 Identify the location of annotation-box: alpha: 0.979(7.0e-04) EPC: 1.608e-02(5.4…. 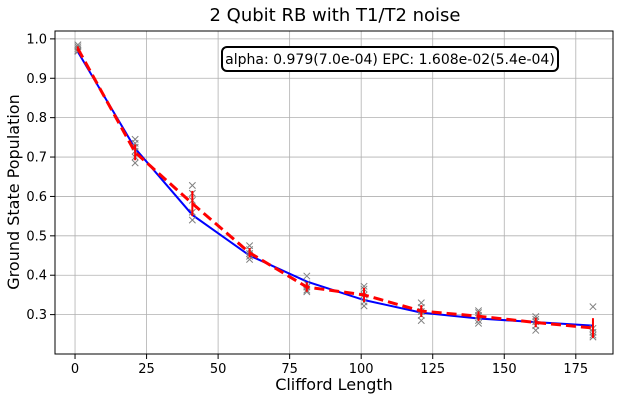
(390, 59).